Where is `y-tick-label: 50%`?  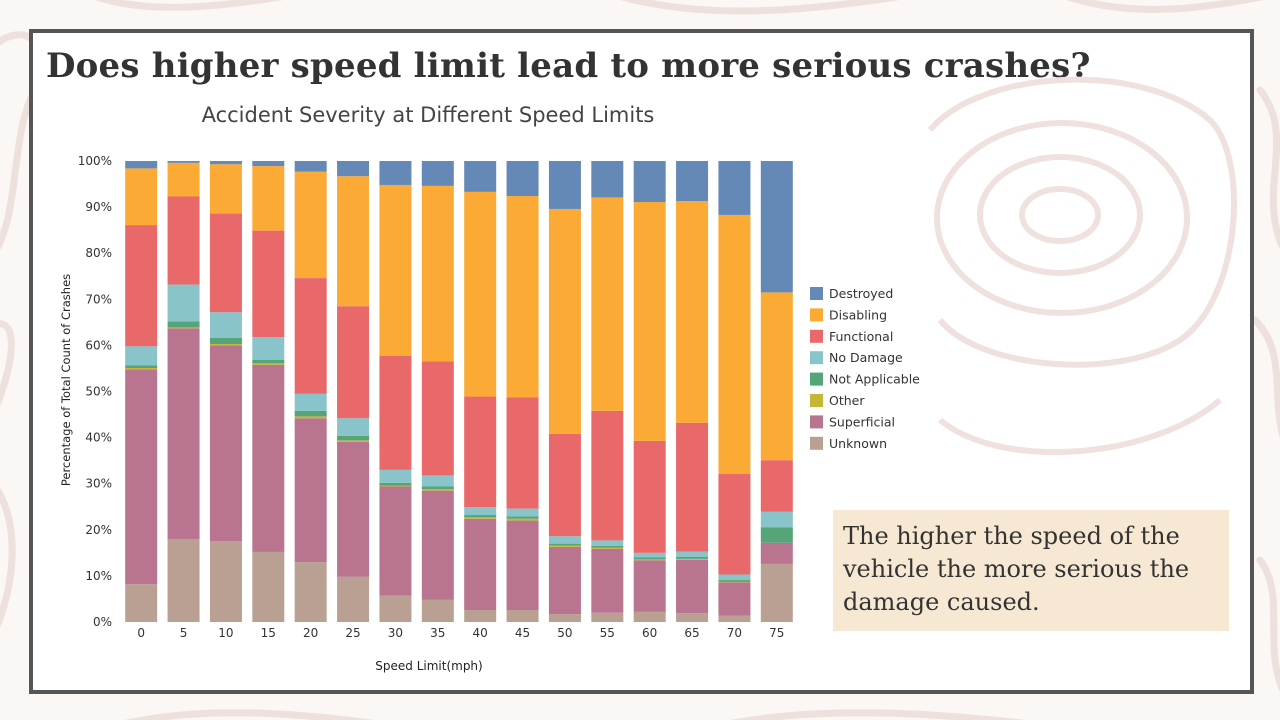
y-tick-label: 50% is located at coordinates (98, 392).